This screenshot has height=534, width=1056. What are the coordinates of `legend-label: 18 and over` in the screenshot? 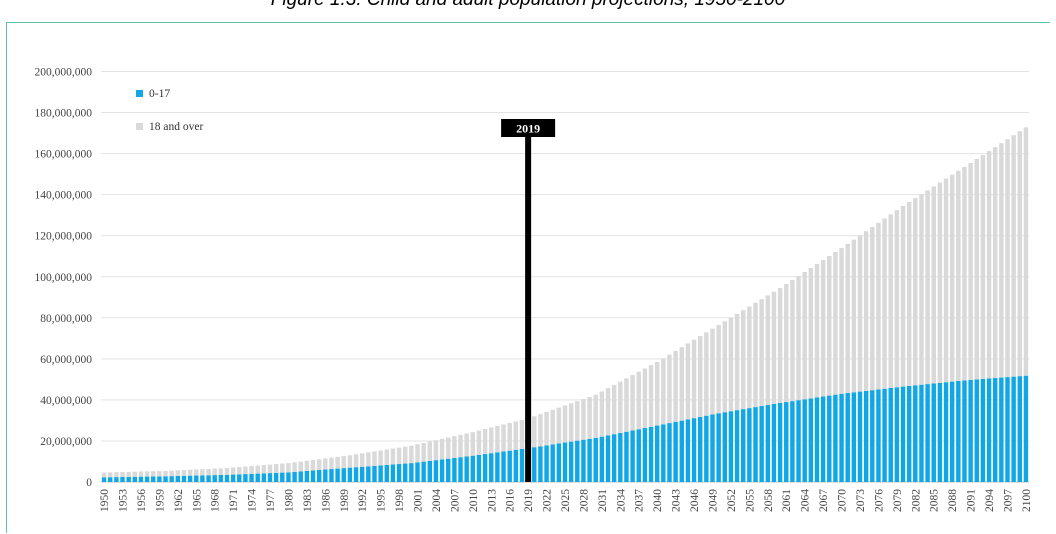 It's located at (176, 127).